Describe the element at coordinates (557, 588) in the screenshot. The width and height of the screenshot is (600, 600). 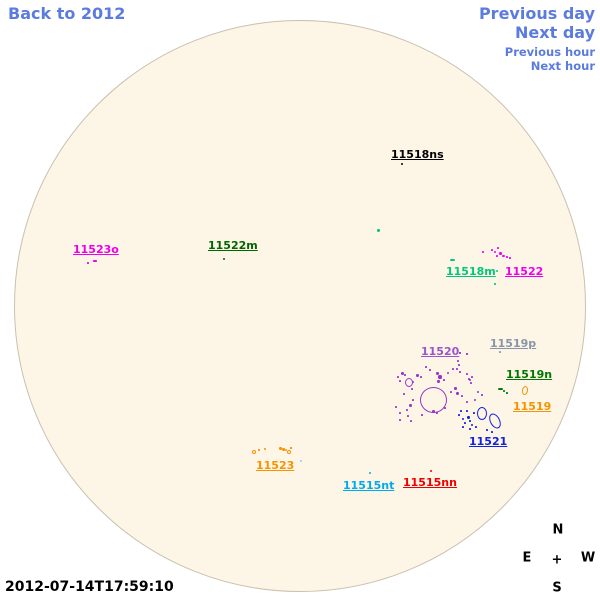
I see `compass-south-label: S` at that location.